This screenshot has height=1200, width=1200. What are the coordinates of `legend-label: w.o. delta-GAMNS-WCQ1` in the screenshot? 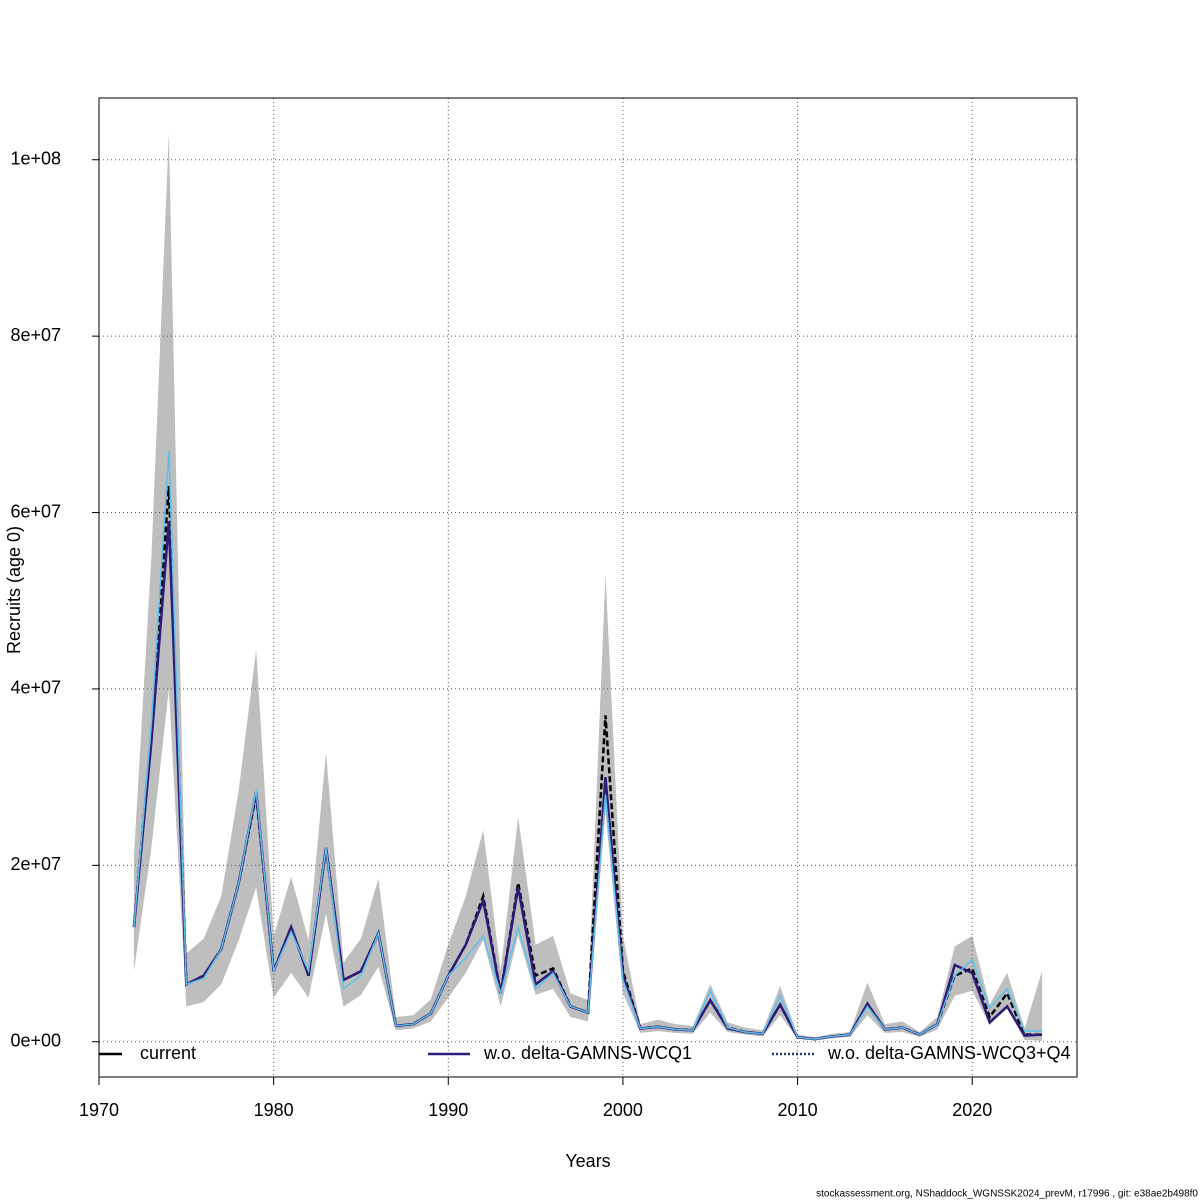 It's located at (587, 1053).